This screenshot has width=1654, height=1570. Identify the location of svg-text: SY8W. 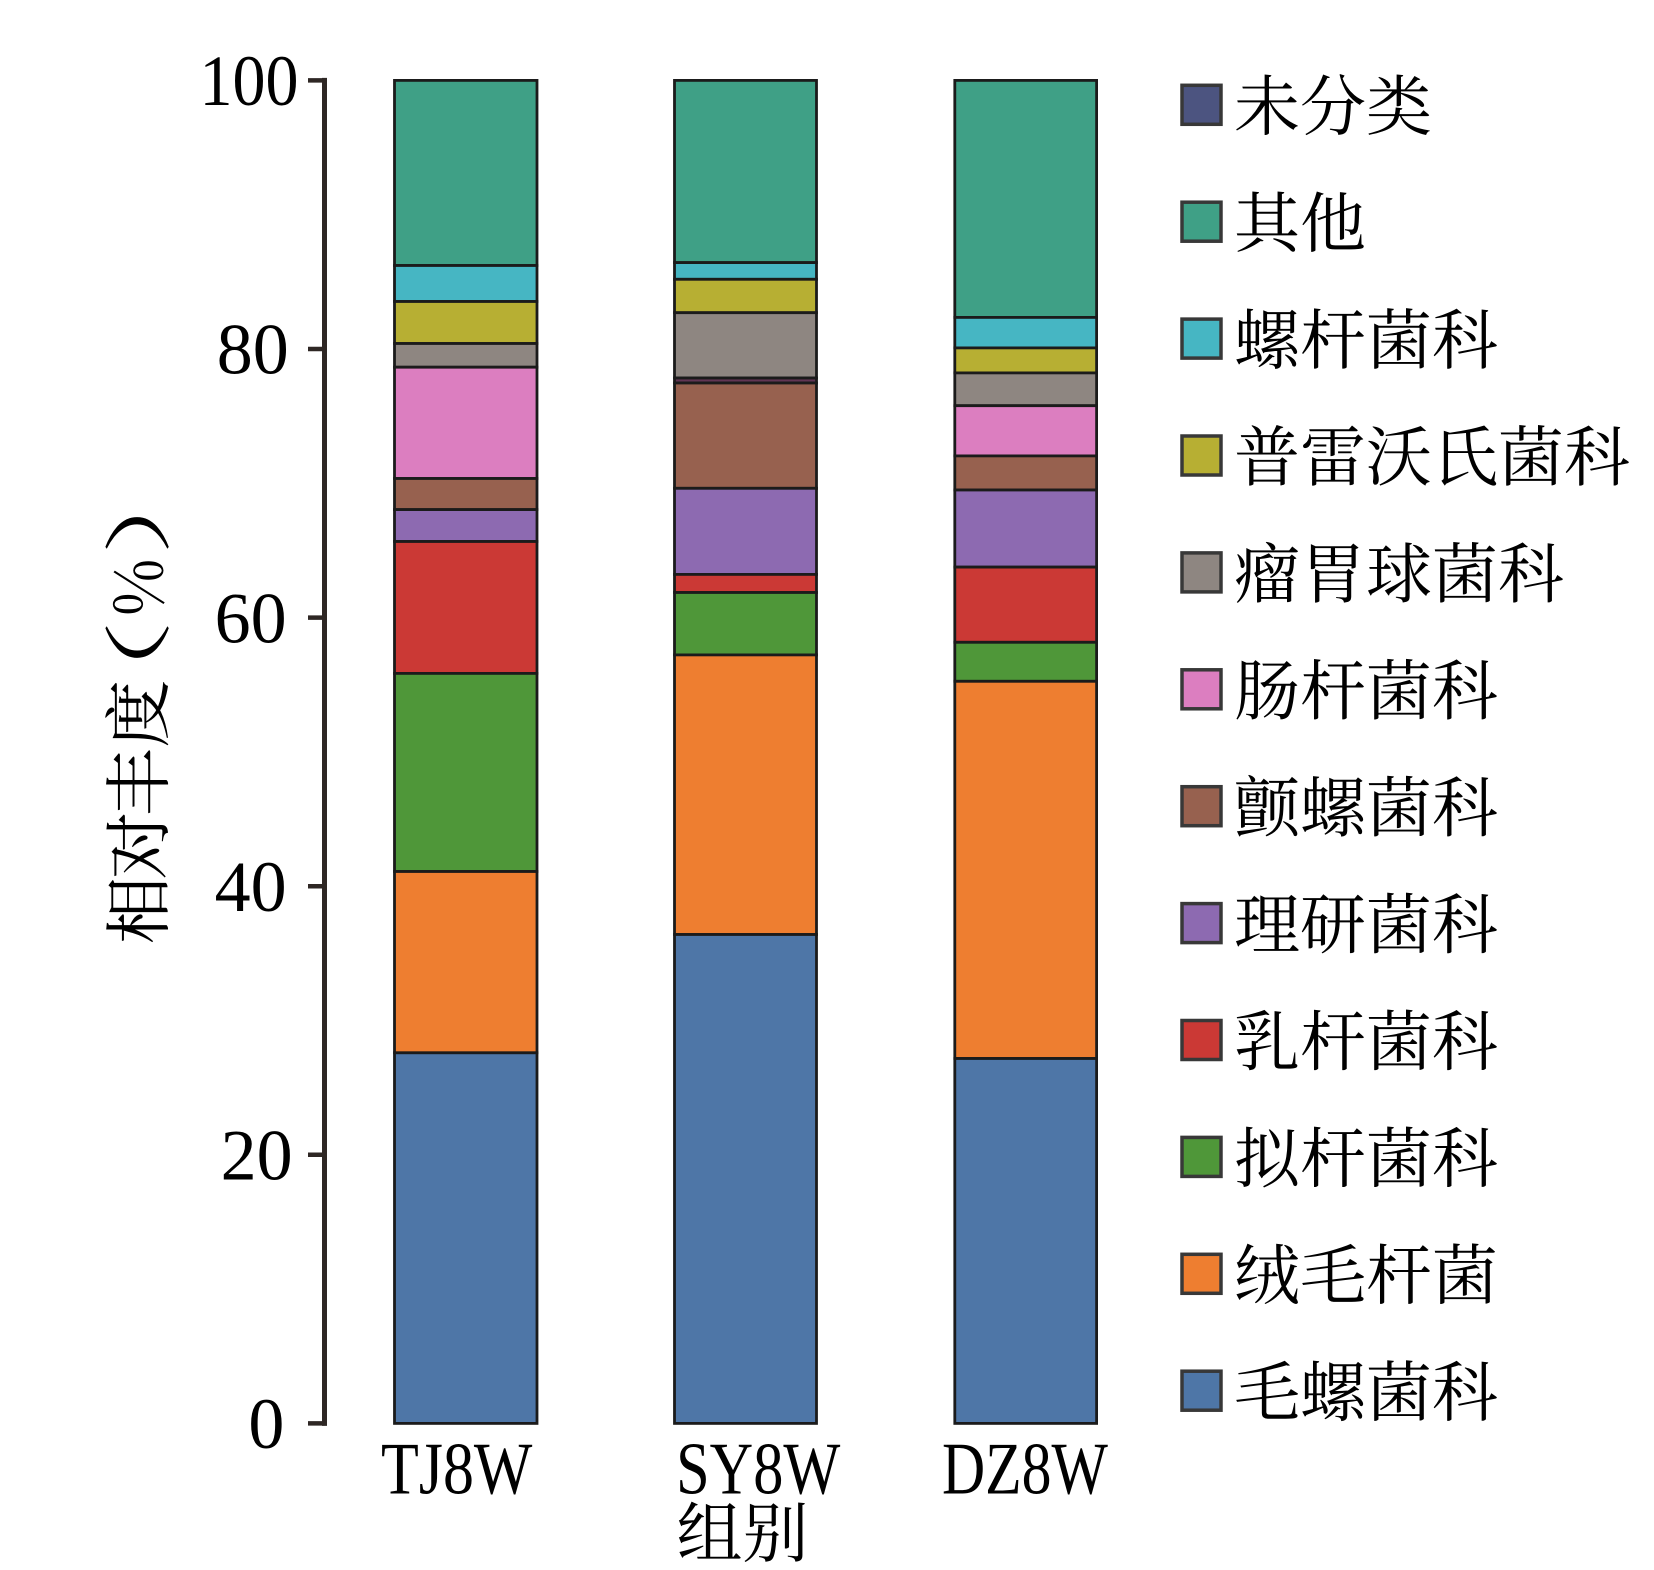
(758, 1470).